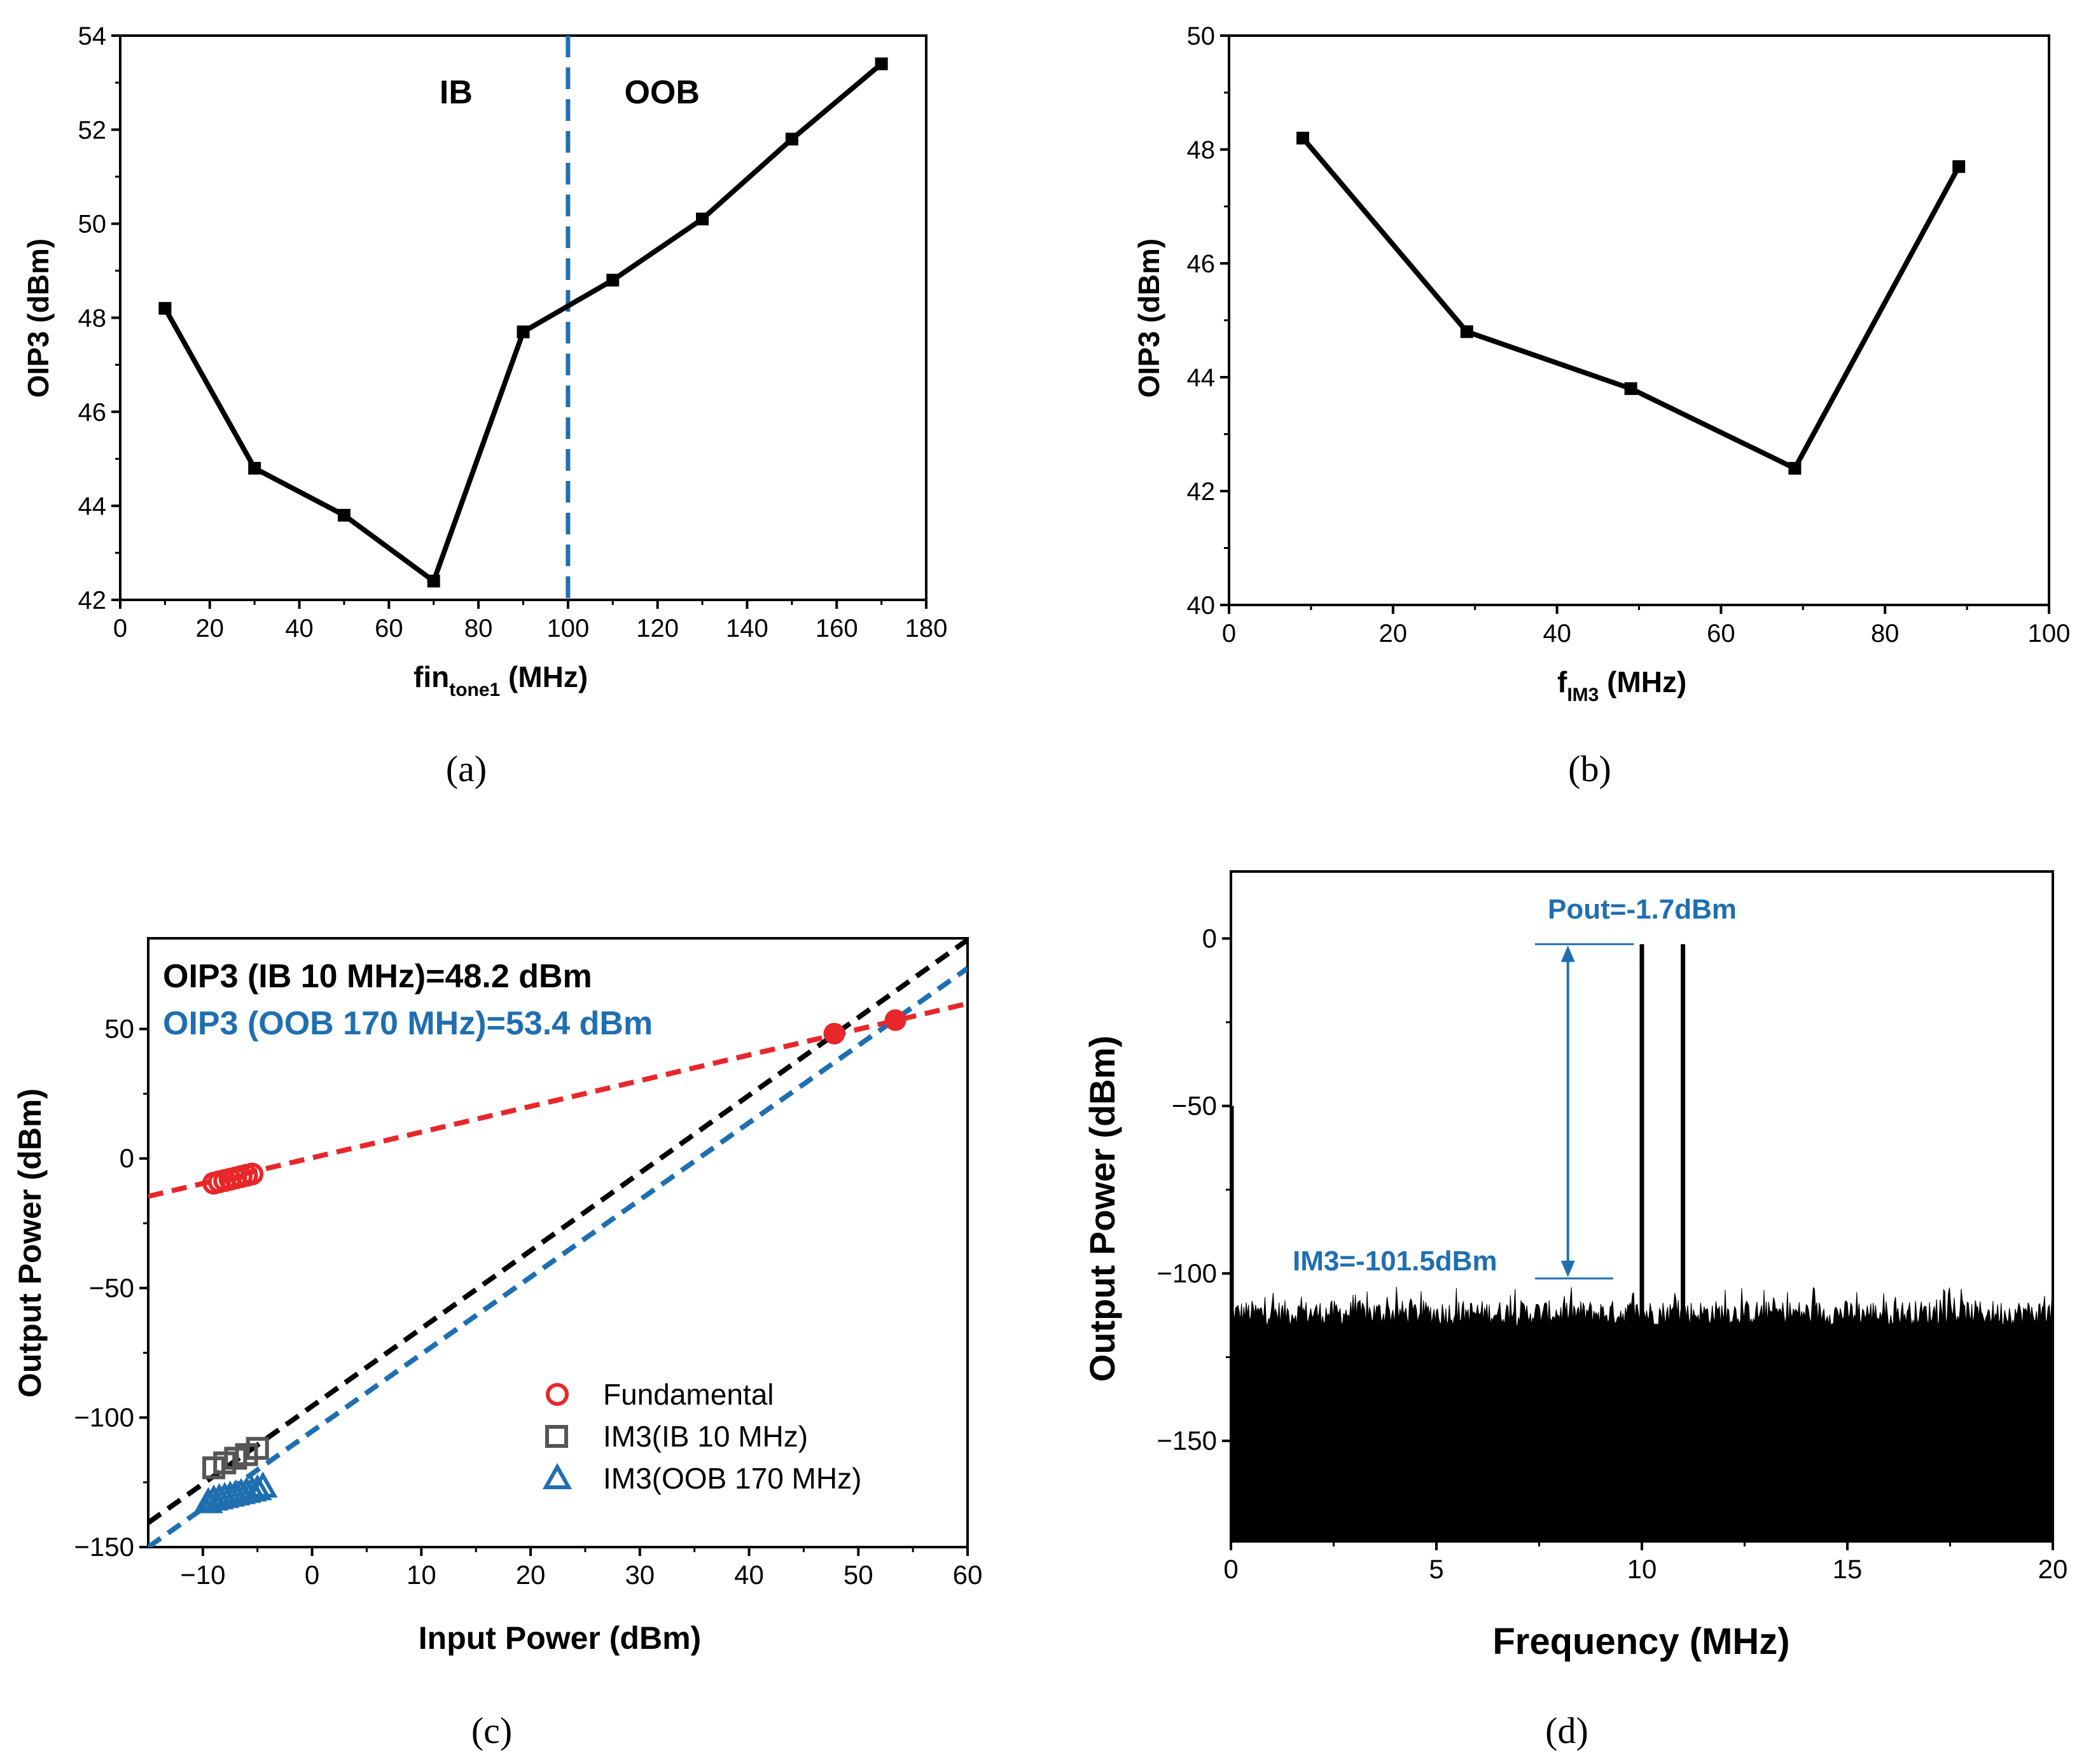  I want to click on x-tick-label: 80, so click(1885, 634).